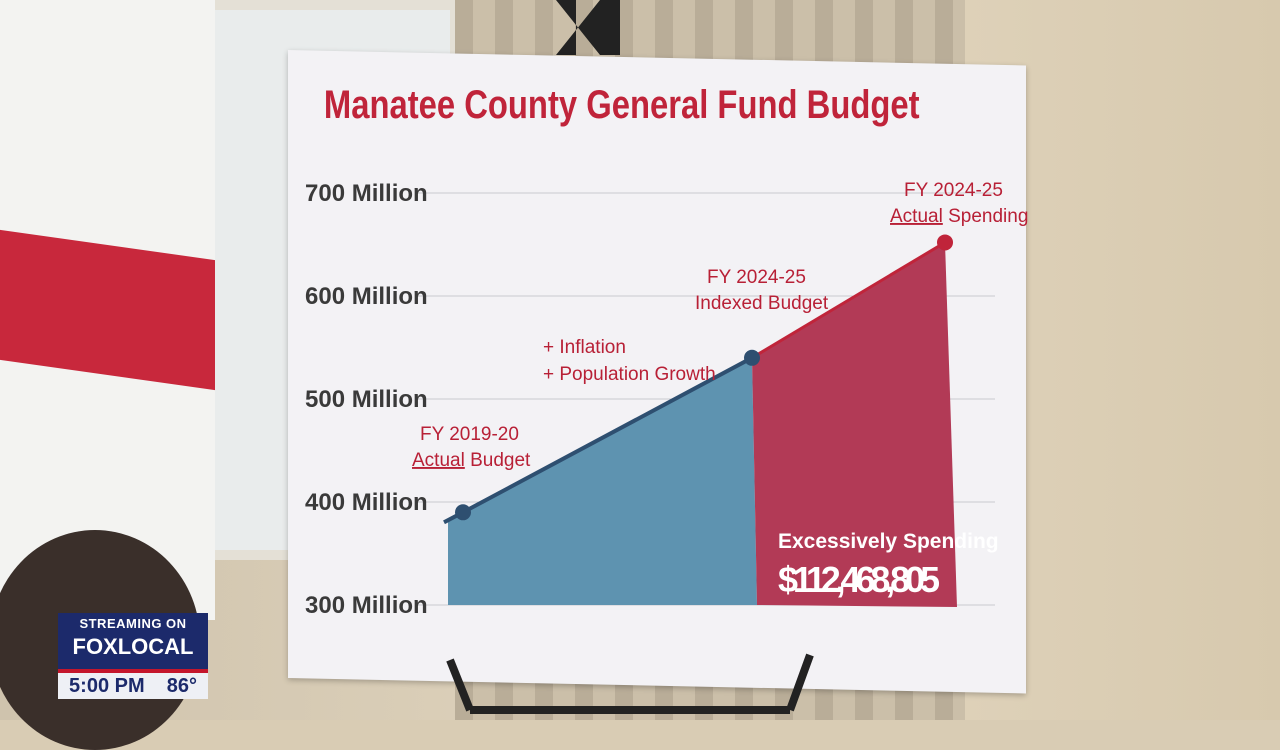 This screenshot has width=1280, height=750. Describe the element at coordinates (366, 605) in the screenshot. I see `y-tick-label: 300 Million` at that location.